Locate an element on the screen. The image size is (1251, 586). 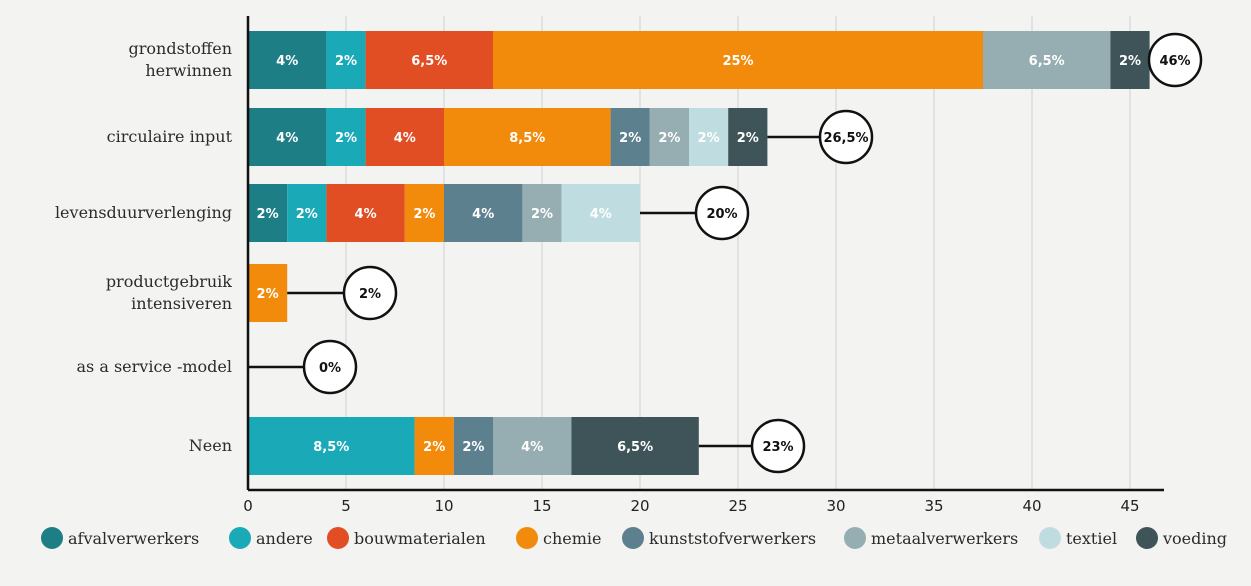
total-value-label: 46% is located at coordinates (1174, 61).